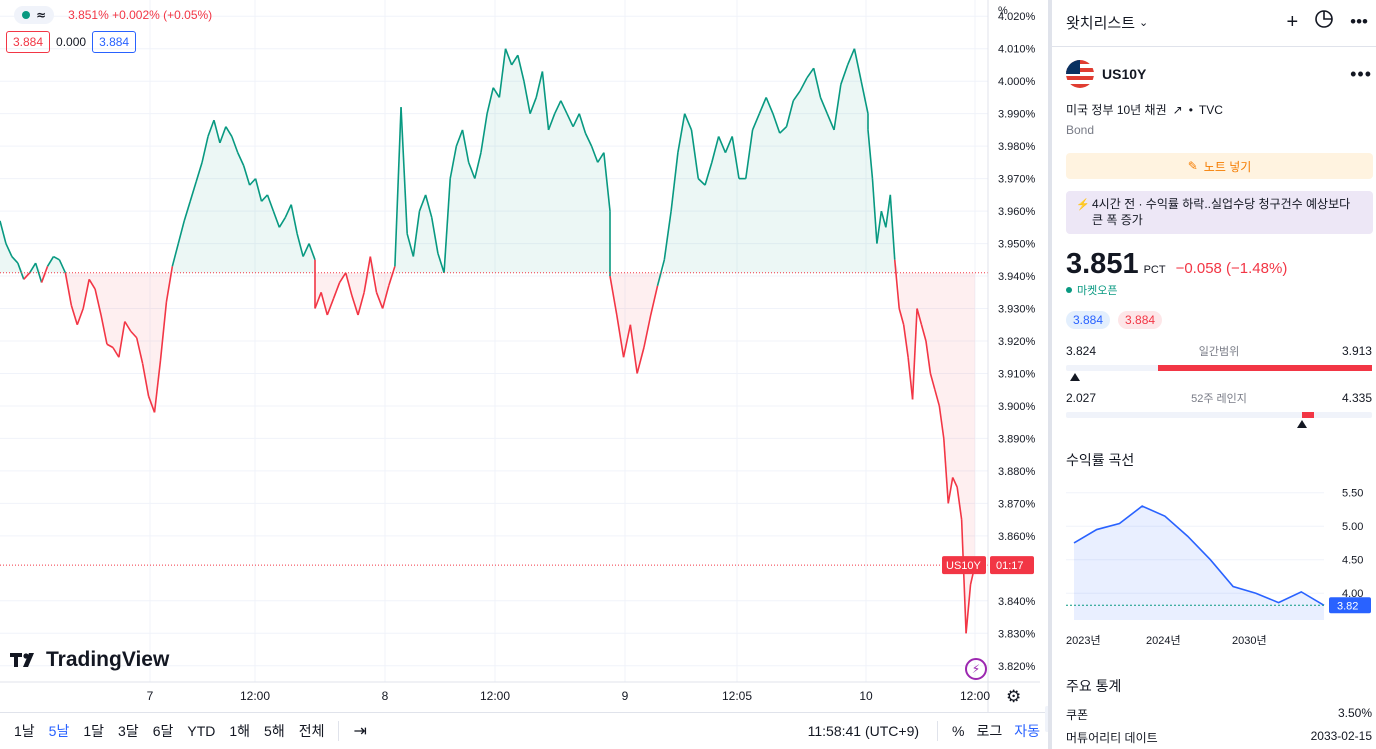 The image size is (1376, 749). I want to click on range-button: 6달, so click(163, 731).